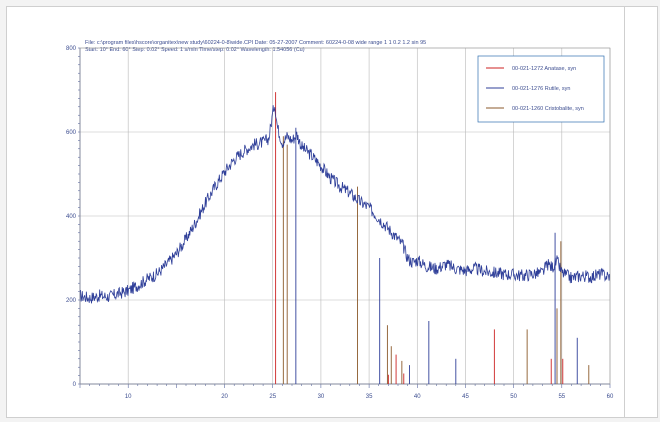 This screenshot has height=422, width=660. What do you see at coordinates (369, 397) in the screenshot?
I see `x-tick-label: 35` at bounding box center [369, 397].